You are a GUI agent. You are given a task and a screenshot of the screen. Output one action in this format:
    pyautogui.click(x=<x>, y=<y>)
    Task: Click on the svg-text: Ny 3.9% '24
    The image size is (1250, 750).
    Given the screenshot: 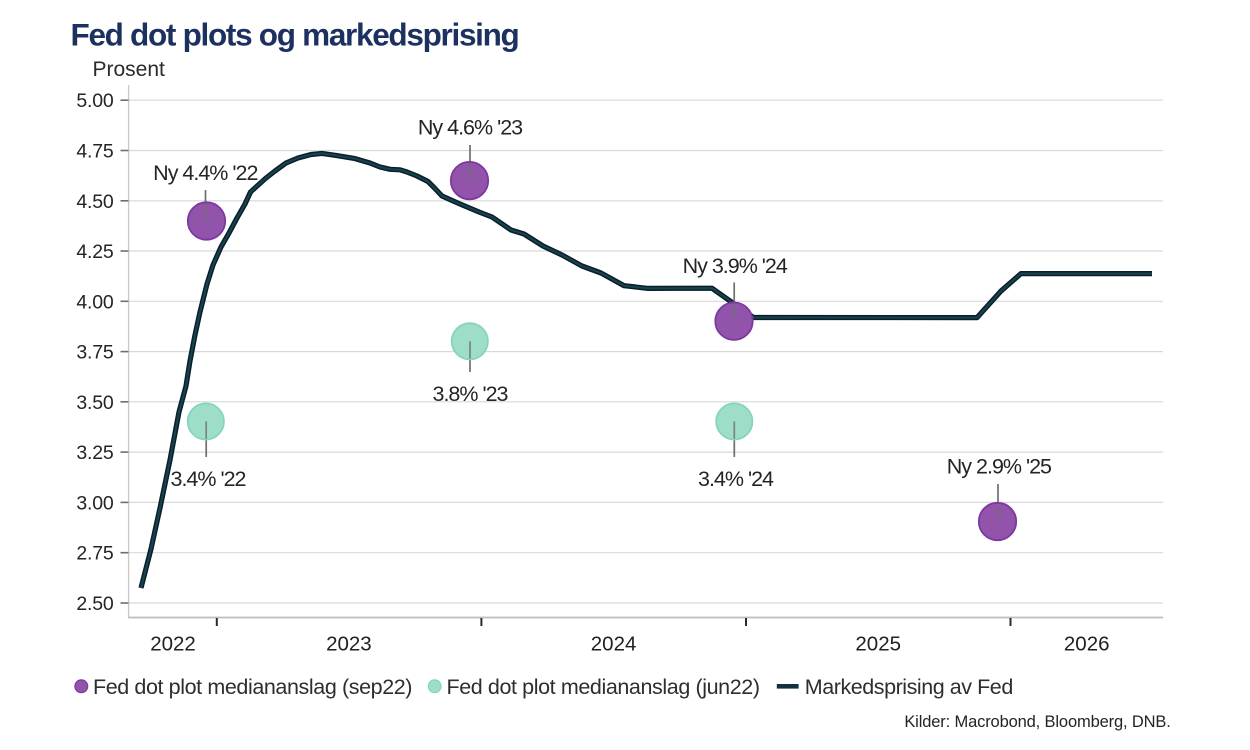 What is the action you would take?
    pyautogui.click(x=735, y=266)
    